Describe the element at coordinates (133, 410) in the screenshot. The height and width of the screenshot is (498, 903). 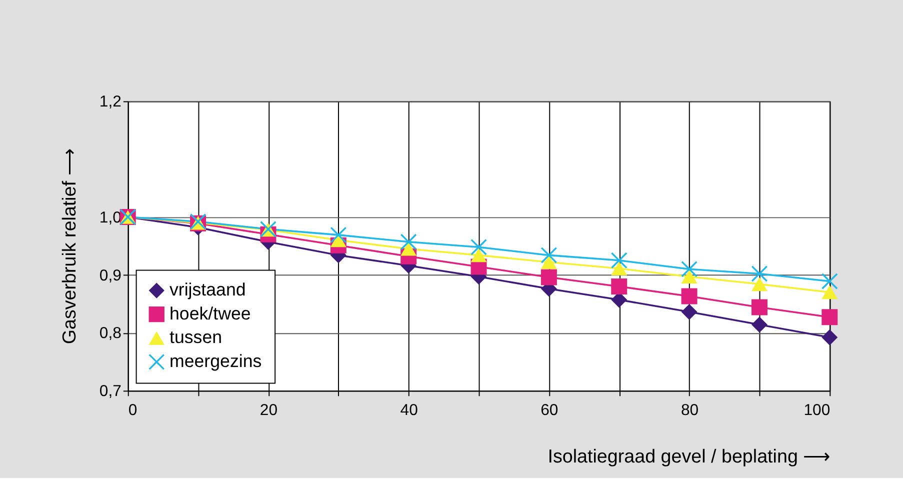
I see `x-tick-label: 0` at that location.